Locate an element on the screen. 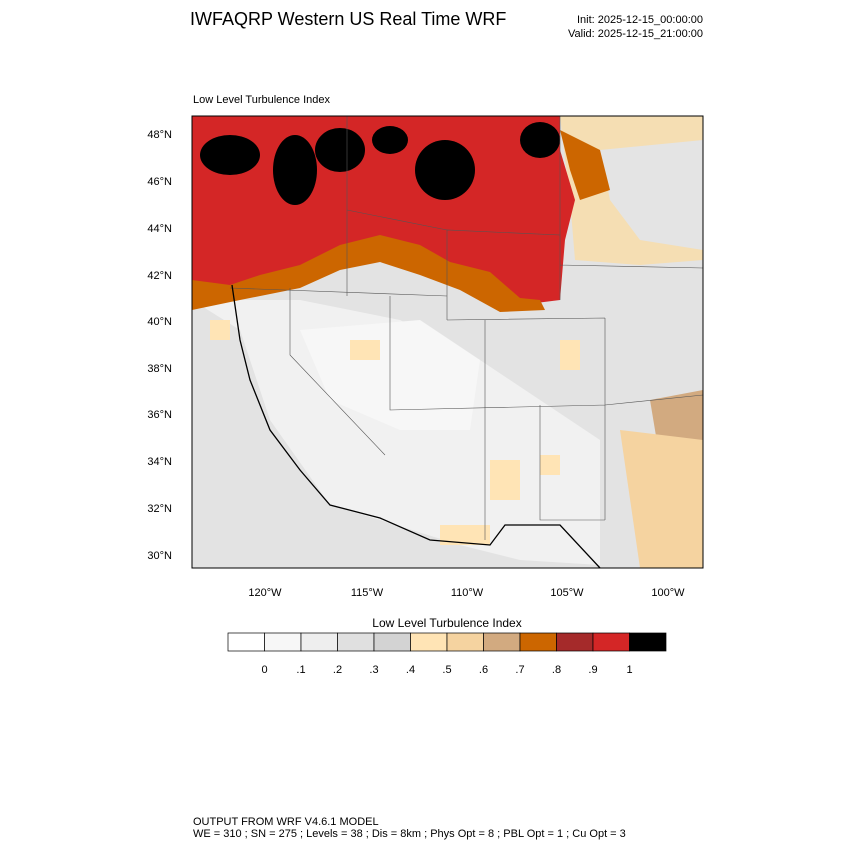 This screenshot has width=850, height=855. title: IWFAQRP Western US Real Time WRF is located at coordinates (348, 19).